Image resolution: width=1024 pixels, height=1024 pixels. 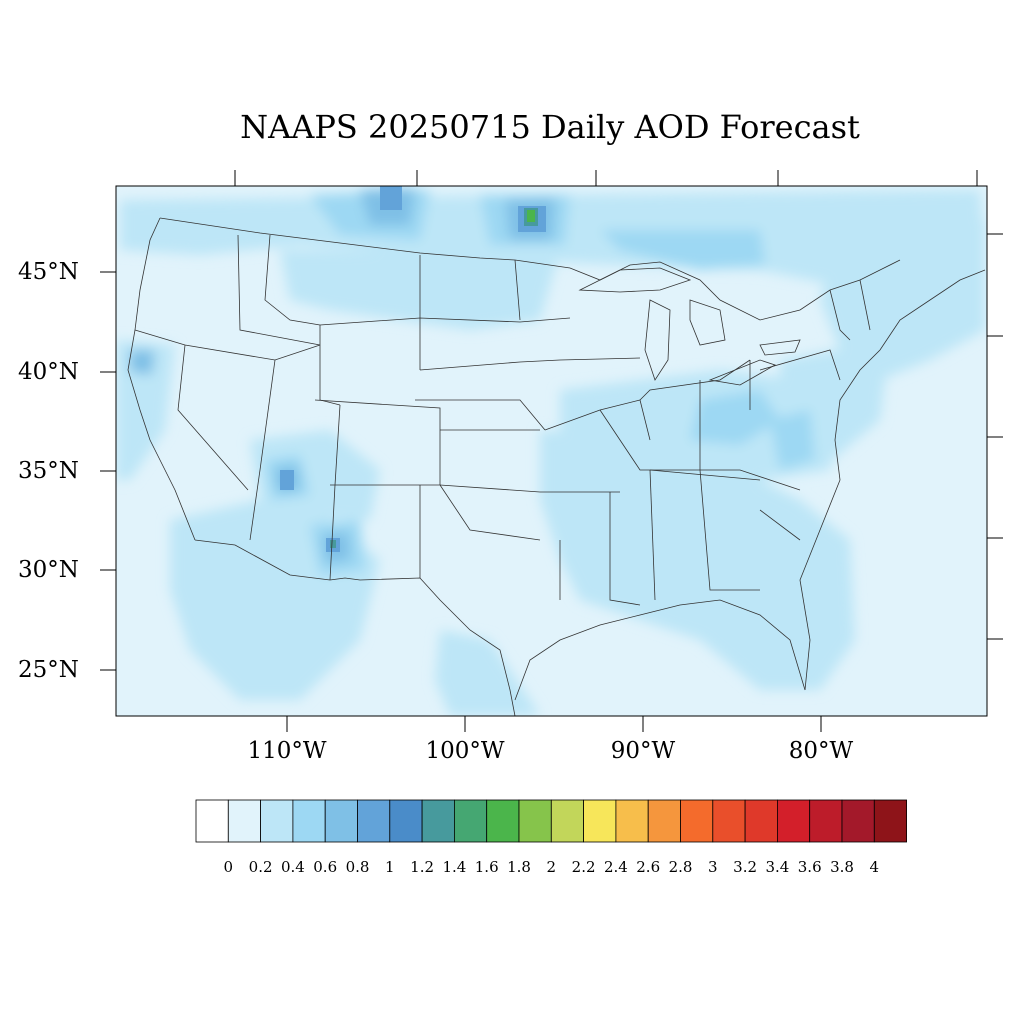 What do you see at coordinates (145, 410) in the screenshot?
I see `aod-region-california` at bounding box center [145, 410].